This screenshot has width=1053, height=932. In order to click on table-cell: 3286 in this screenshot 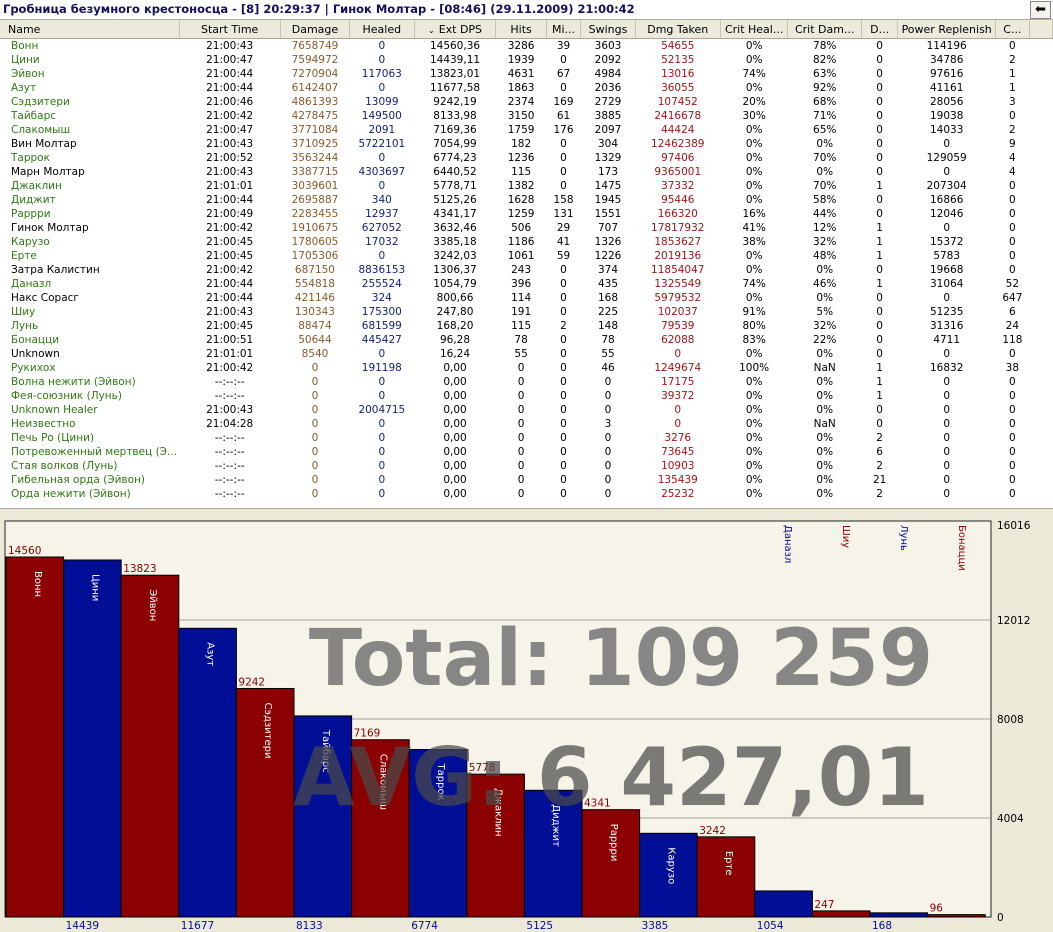, I will do `click(521, 46)`.